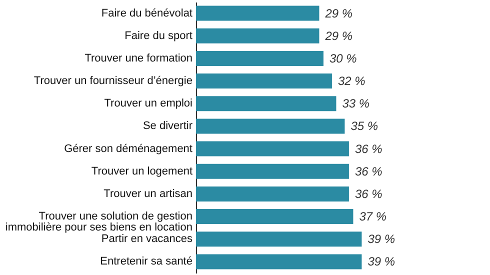 This screenshot has width=490, height=275. Describe the element at coordinates (98, 222) in the screenshot. I see `y-tick-label: Trouver une solution de gestion immobilière pour ses biens en location` at that location.